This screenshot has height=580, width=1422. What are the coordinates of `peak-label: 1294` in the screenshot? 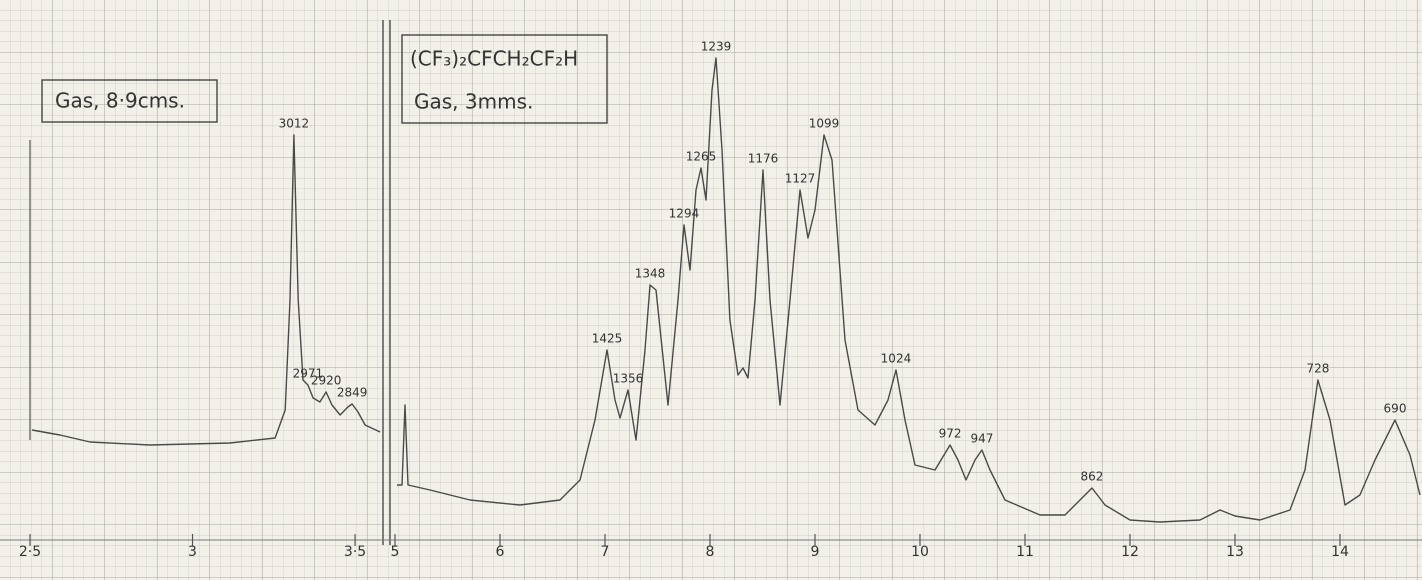 It's located at (684, 214).